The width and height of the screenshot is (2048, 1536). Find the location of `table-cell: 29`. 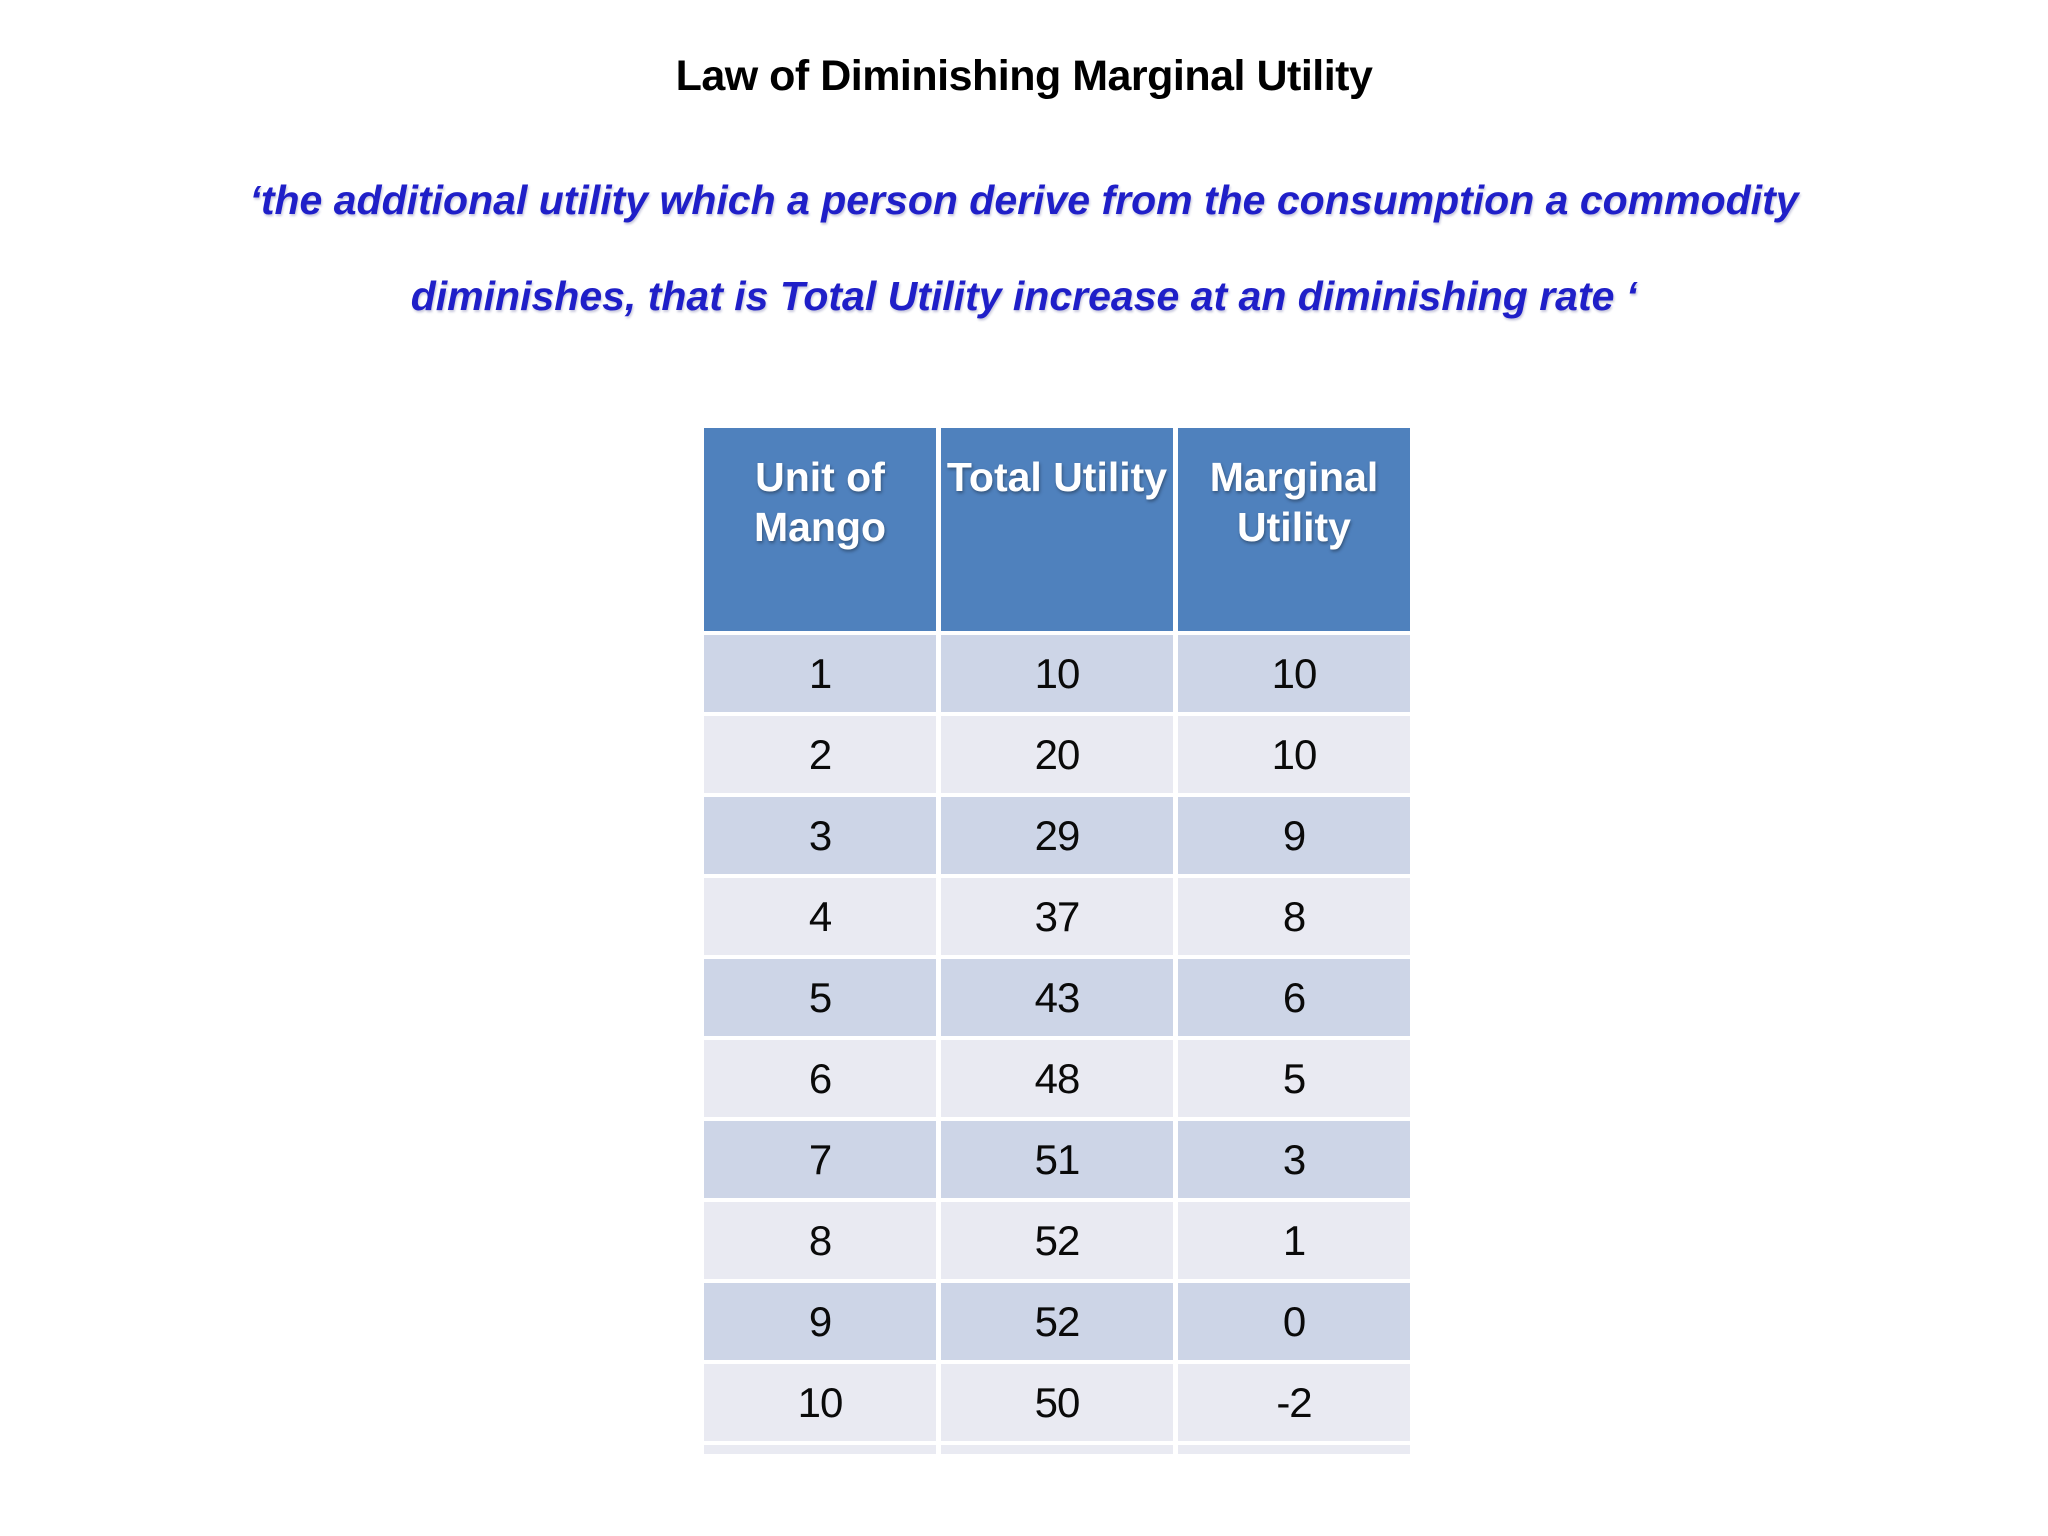

table-cell: 29 is located at coordinates (1057, 835).